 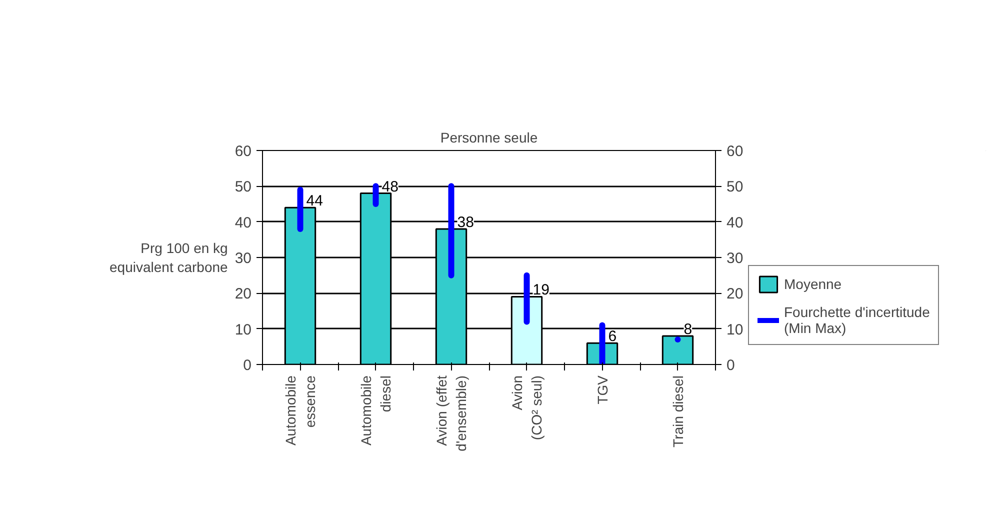 I want to click on y-tick-label: 40, so click(x=243, y=223).